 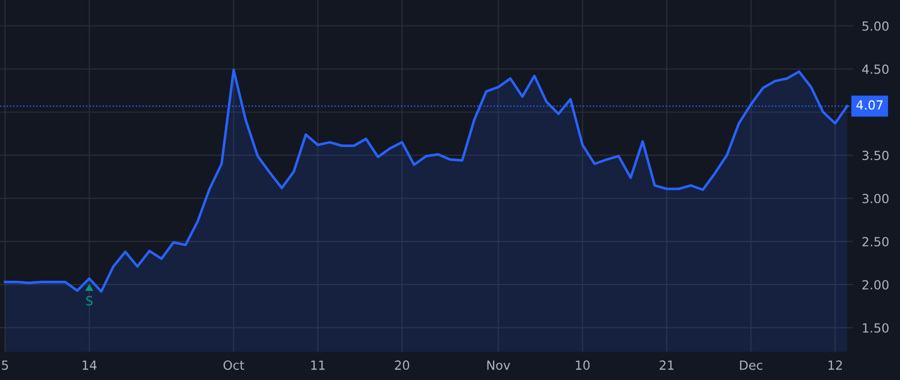 I want to click on x-tick-label: 12, so click(x=835, y=365).